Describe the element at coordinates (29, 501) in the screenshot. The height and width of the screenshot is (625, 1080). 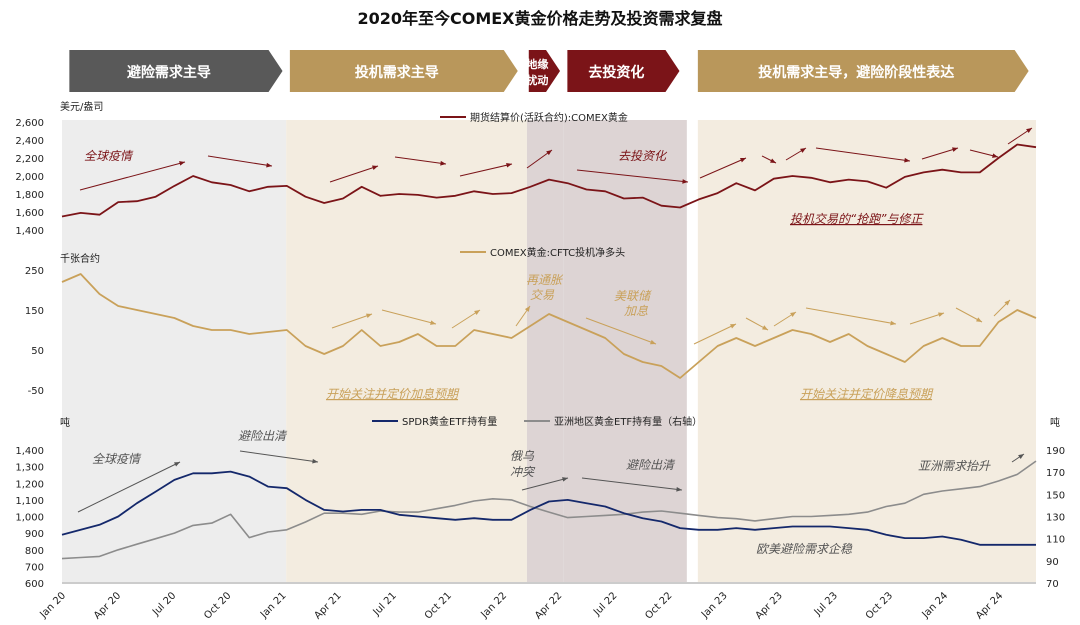
I see `etf-left-tick-label: 1,100` at that location.